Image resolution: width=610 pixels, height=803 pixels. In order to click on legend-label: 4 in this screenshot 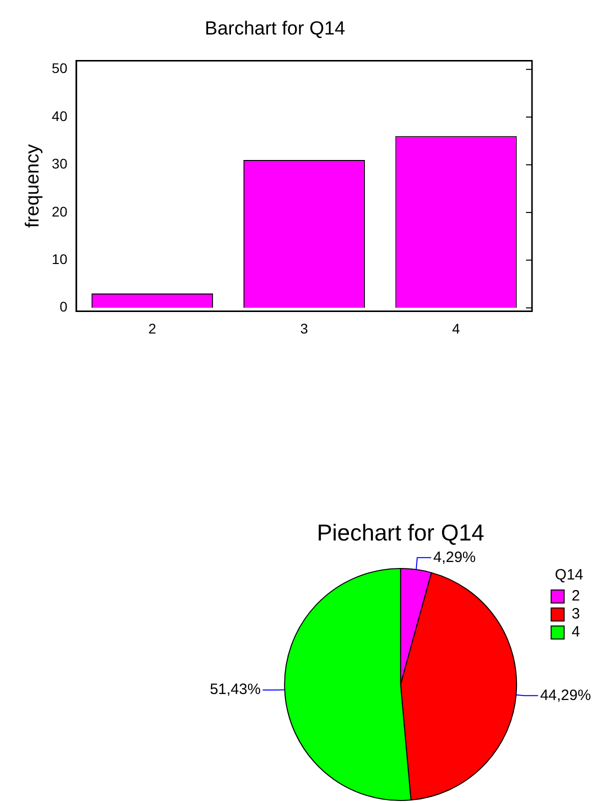, I will do `click(576, 632)`.